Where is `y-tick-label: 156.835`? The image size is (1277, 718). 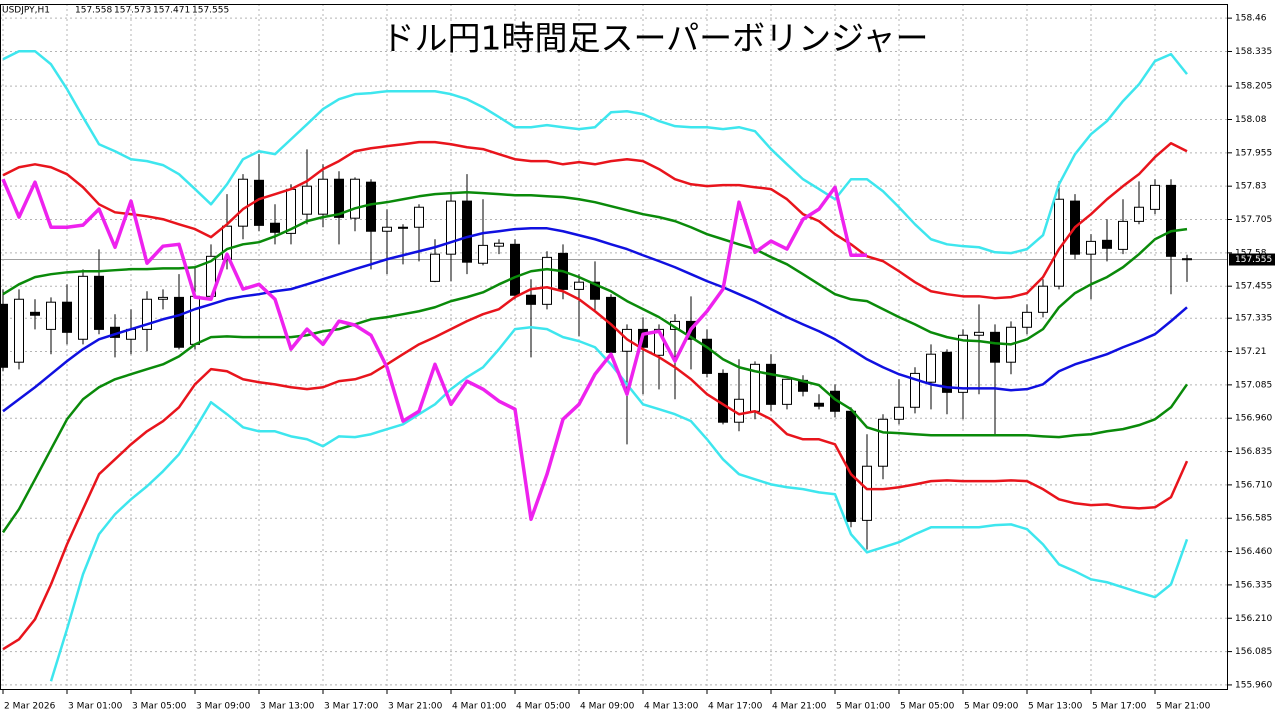
y-tick-label: 156.835 is located at coordinates (1253, 452).